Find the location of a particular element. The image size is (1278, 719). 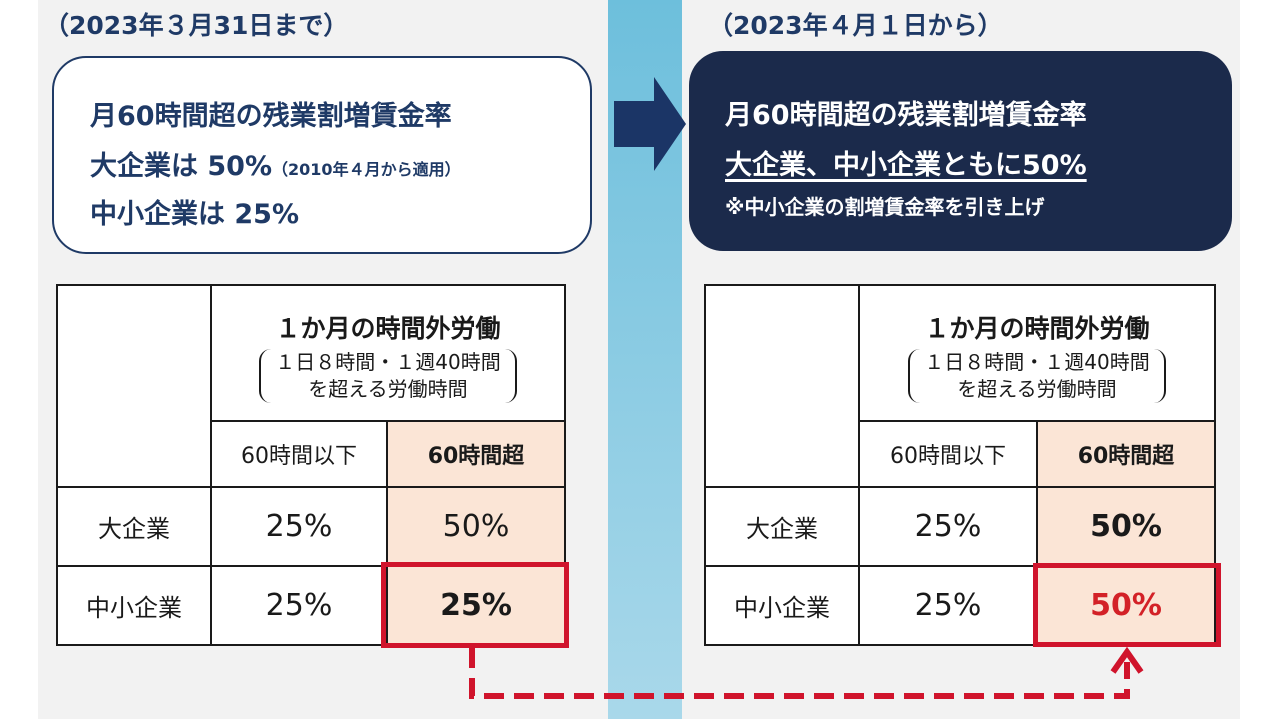

after-period-heading: （2023年４月１日から） is located at coordinates (855, 25).